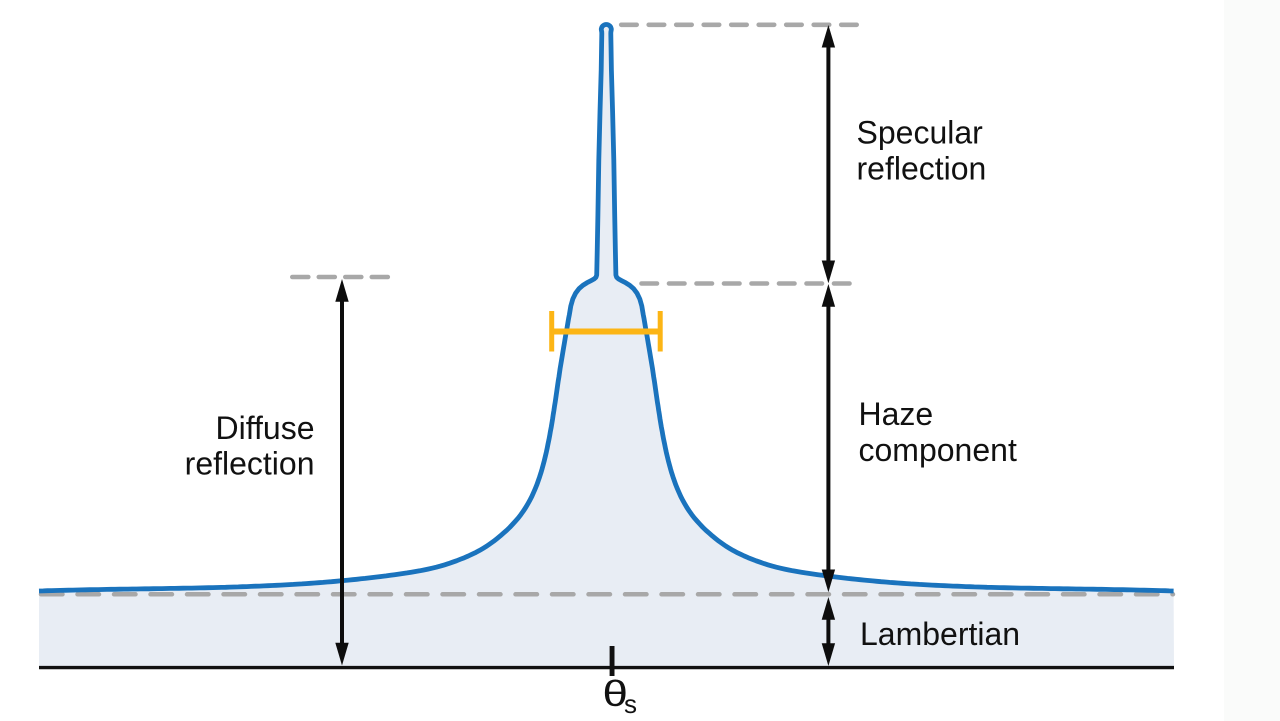  I want to click on svg-text: Specular, so click(920, 133).